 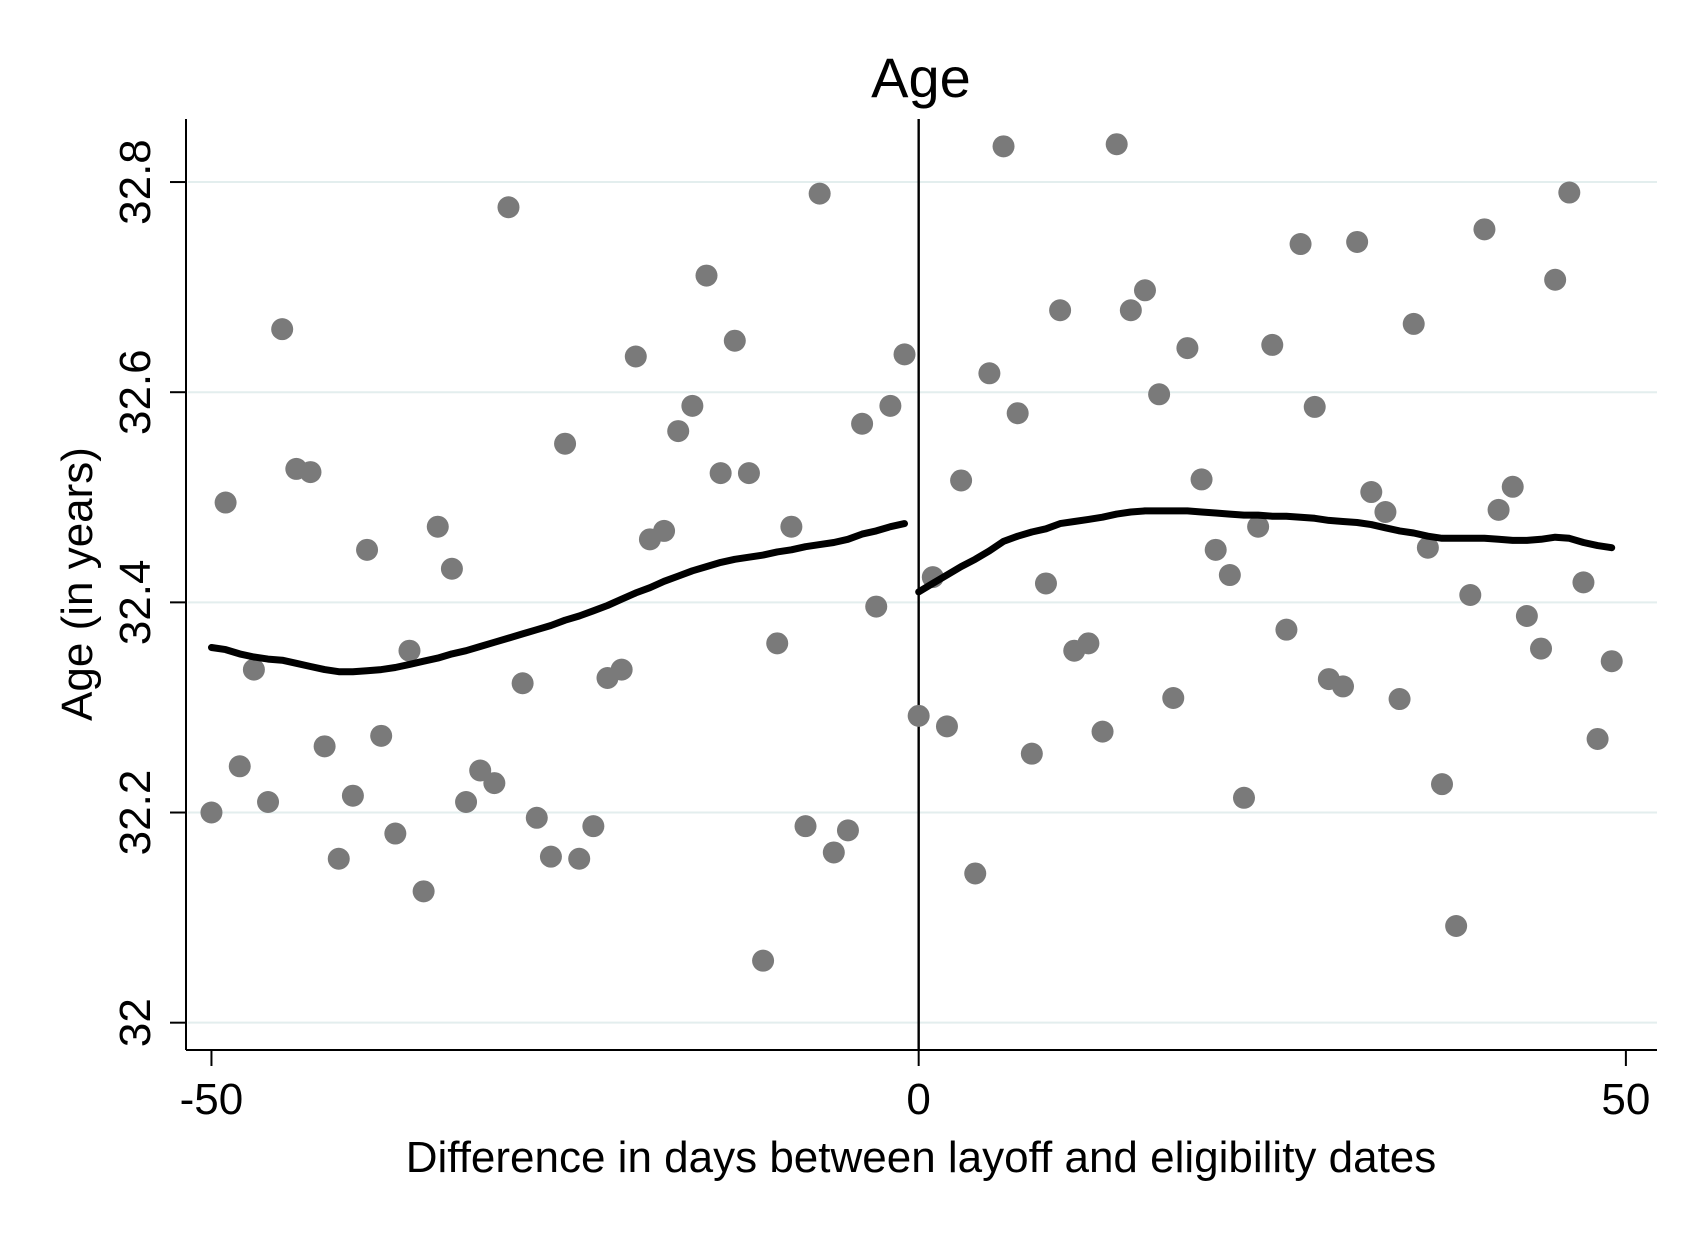 I want to click on chart-title: Age, so click(x=921, y=77).